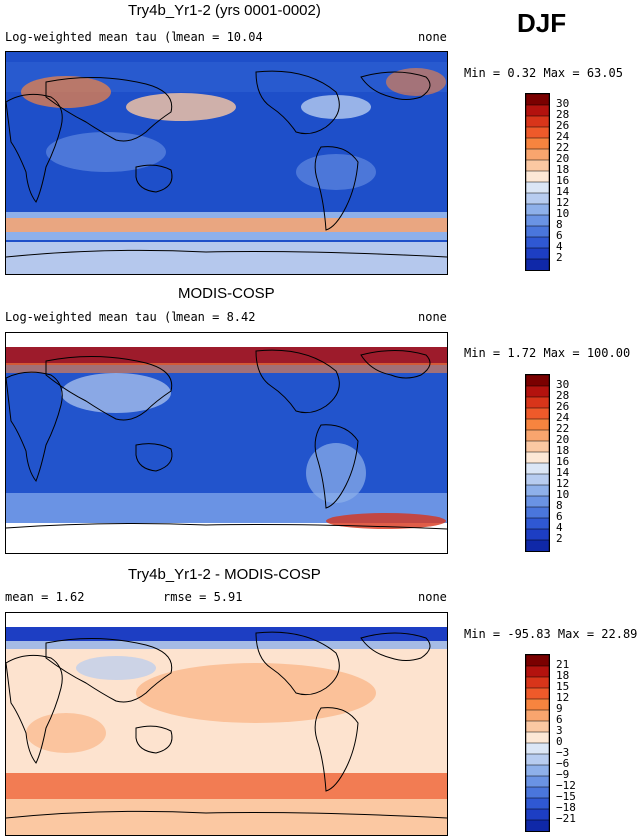  What do you see at coordinates (203, 597) in the screenshot?
I see `panel-3-rmse: rmse = 5.91` at bounding box center [203, 597].